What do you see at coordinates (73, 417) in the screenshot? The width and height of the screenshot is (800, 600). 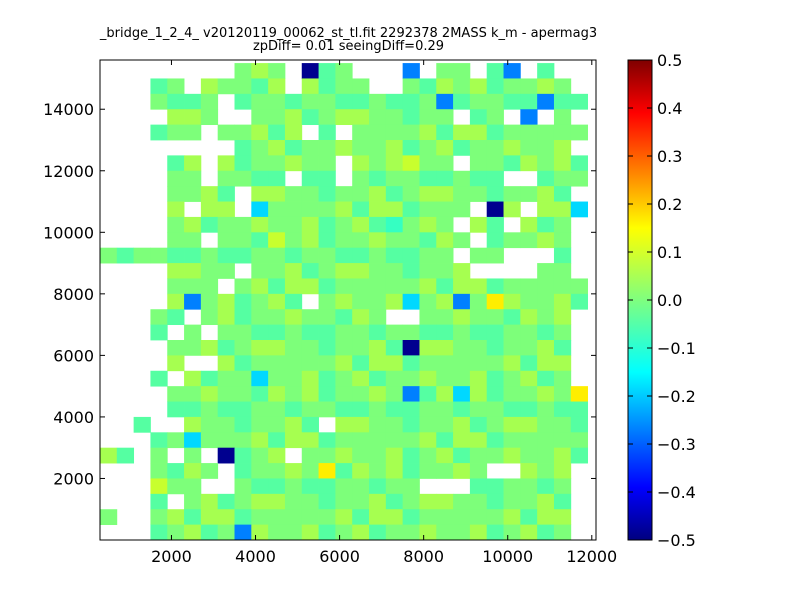 I see `y-tick-label: 4000` at bounding box center [73, 417].